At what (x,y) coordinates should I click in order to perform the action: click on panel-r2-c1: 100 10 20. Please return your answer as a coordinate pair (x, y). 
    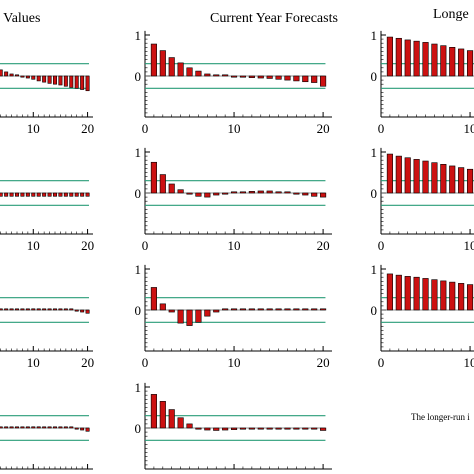
    Looking at the image, I should click on (233, 316).